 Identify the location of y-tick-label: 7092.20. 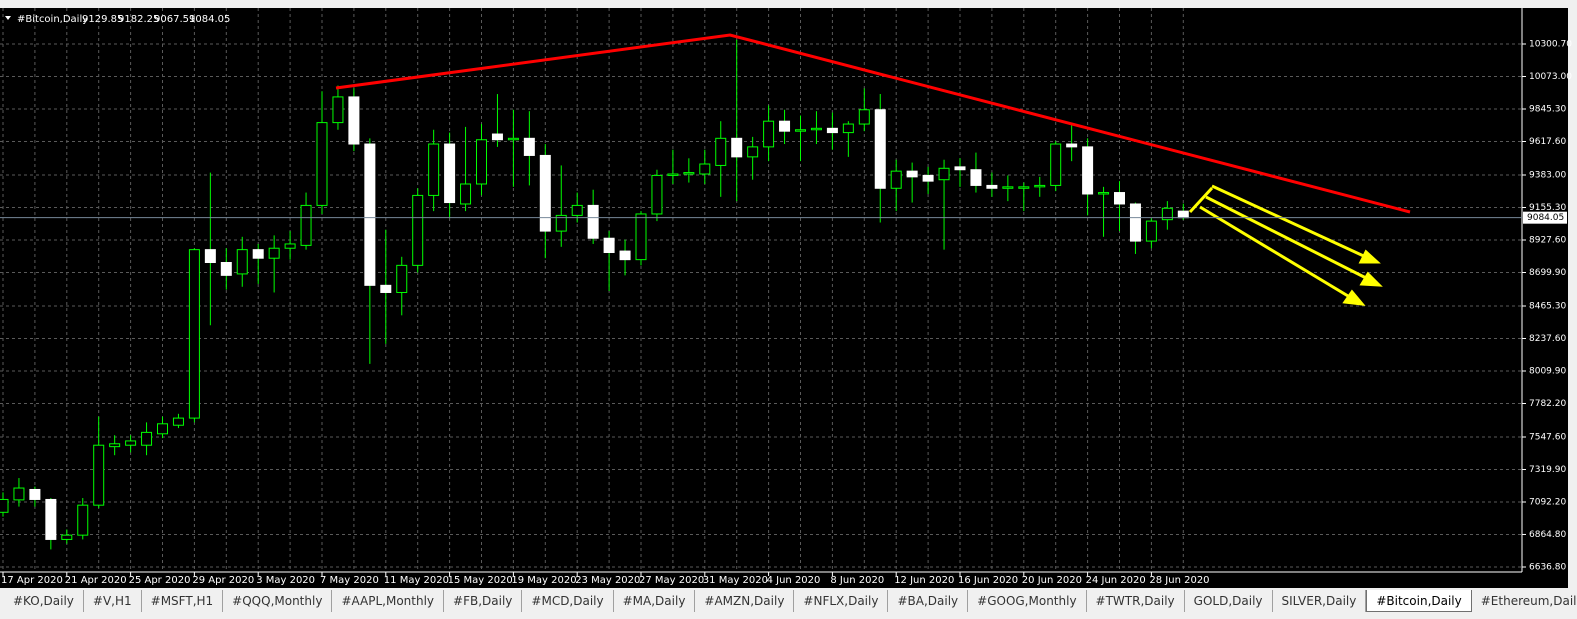
(1547, 502).